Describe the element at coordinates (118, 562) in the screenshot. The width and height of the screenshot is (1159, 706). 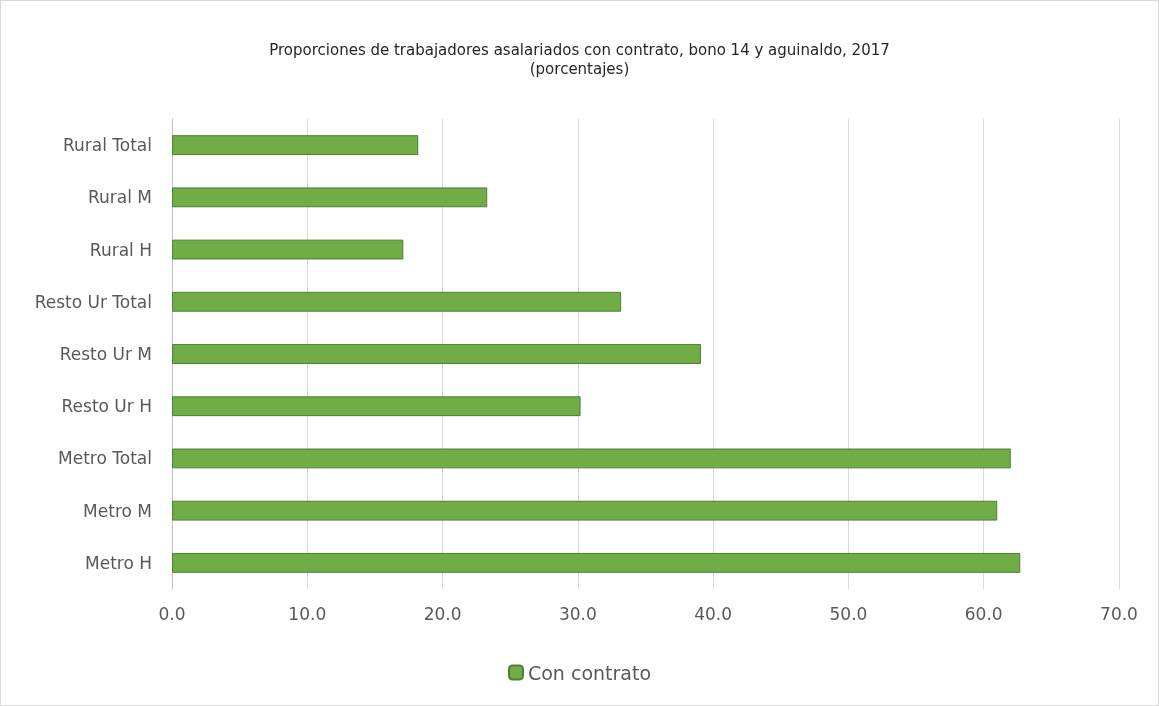
I see `y-tick-label: Metro H` at that location.